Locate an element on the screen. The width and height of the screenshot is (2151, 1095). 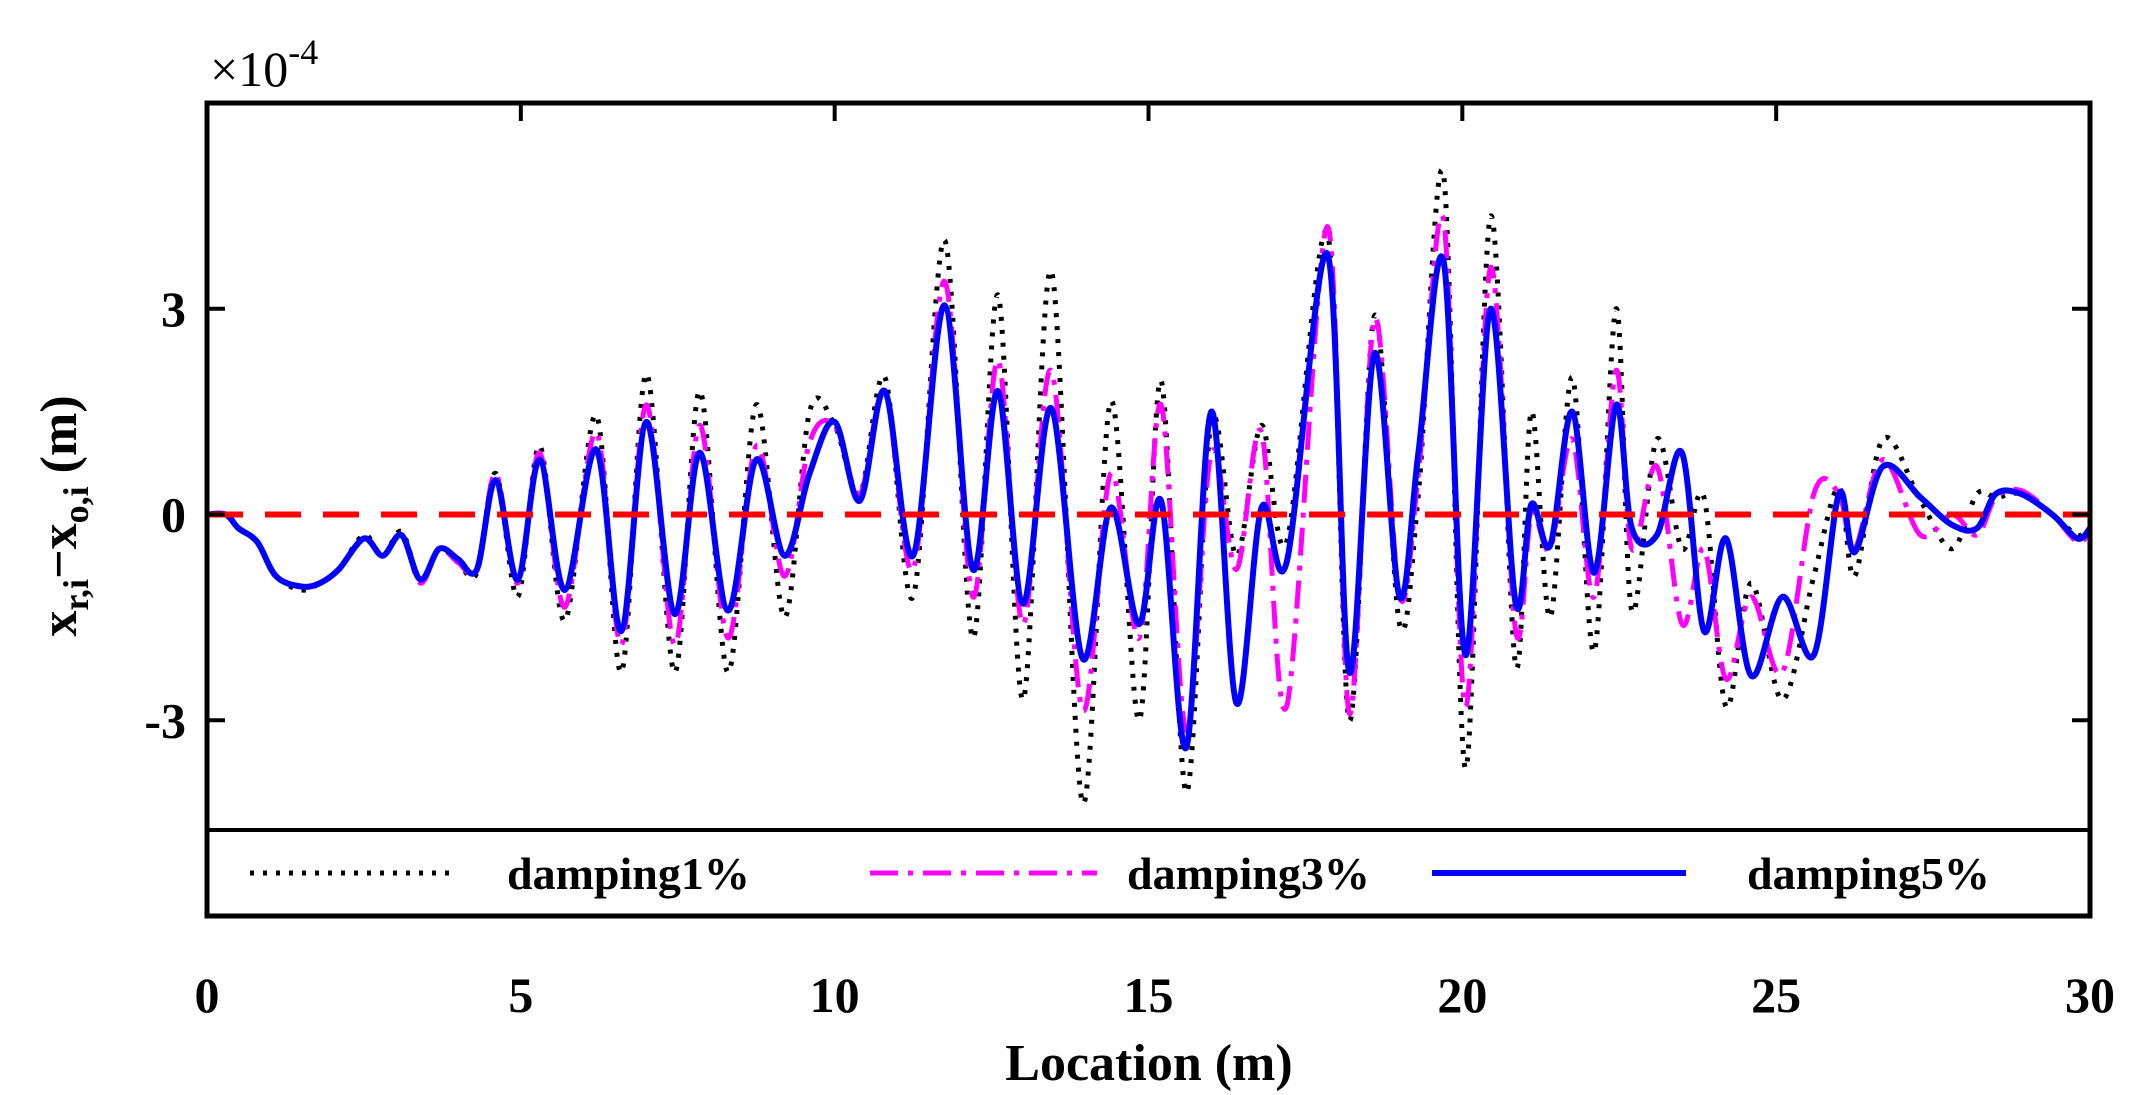
x-axis-label: Location (m) is located at coordinates (1148, 1063).